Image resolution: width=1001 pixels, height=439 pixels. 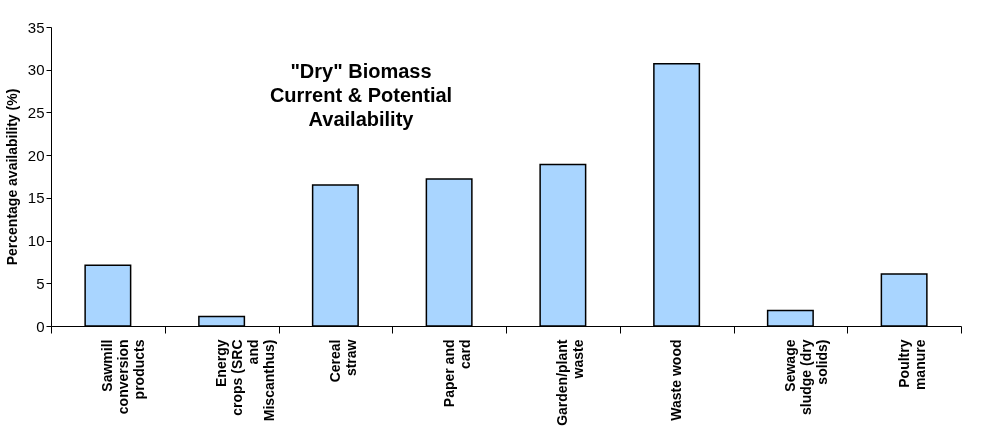 What do you see at coordinates (36, 155) in the screenshot?
I see `y-tick-label: 20` at bounding box center [36, 155].